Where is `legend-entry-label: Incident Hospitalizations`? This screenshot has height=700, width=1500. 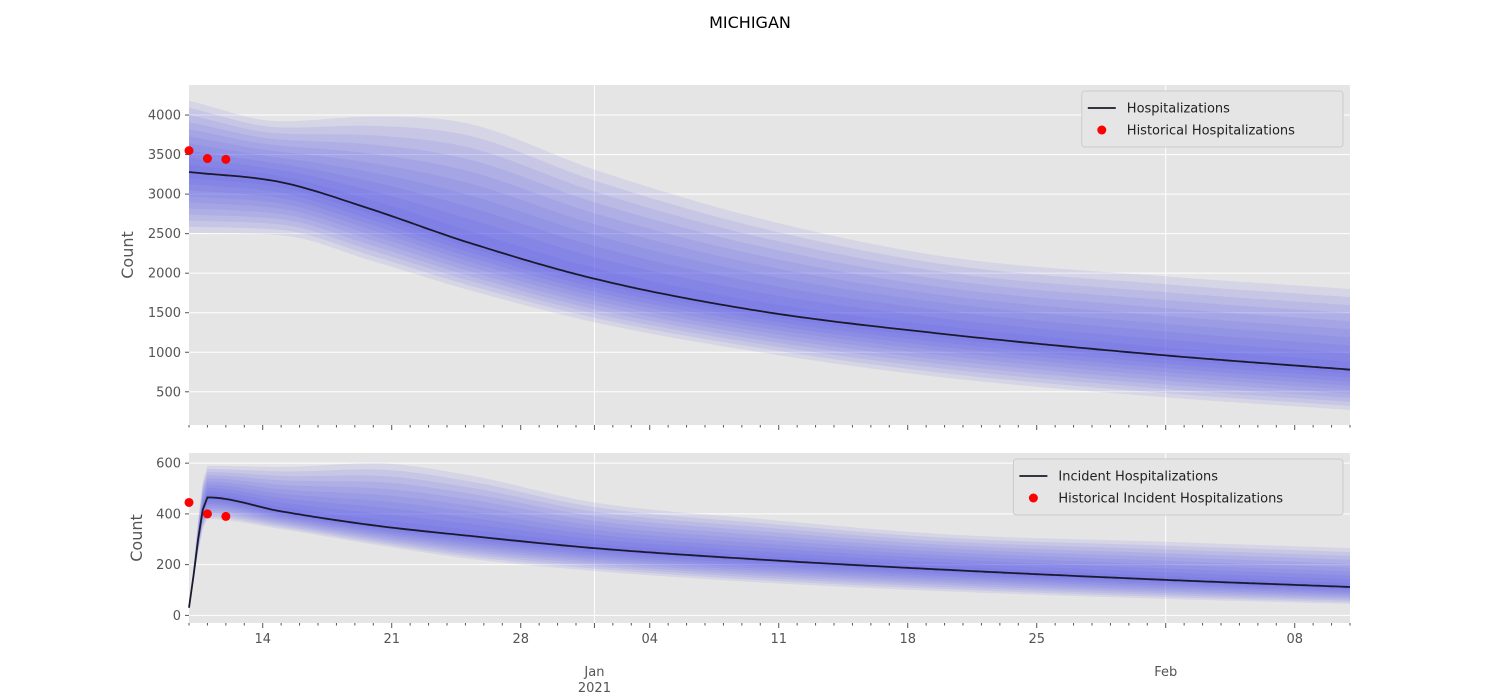 legend-entry-label: Incident Hospitalizations is located at coordinates (1138, 477).